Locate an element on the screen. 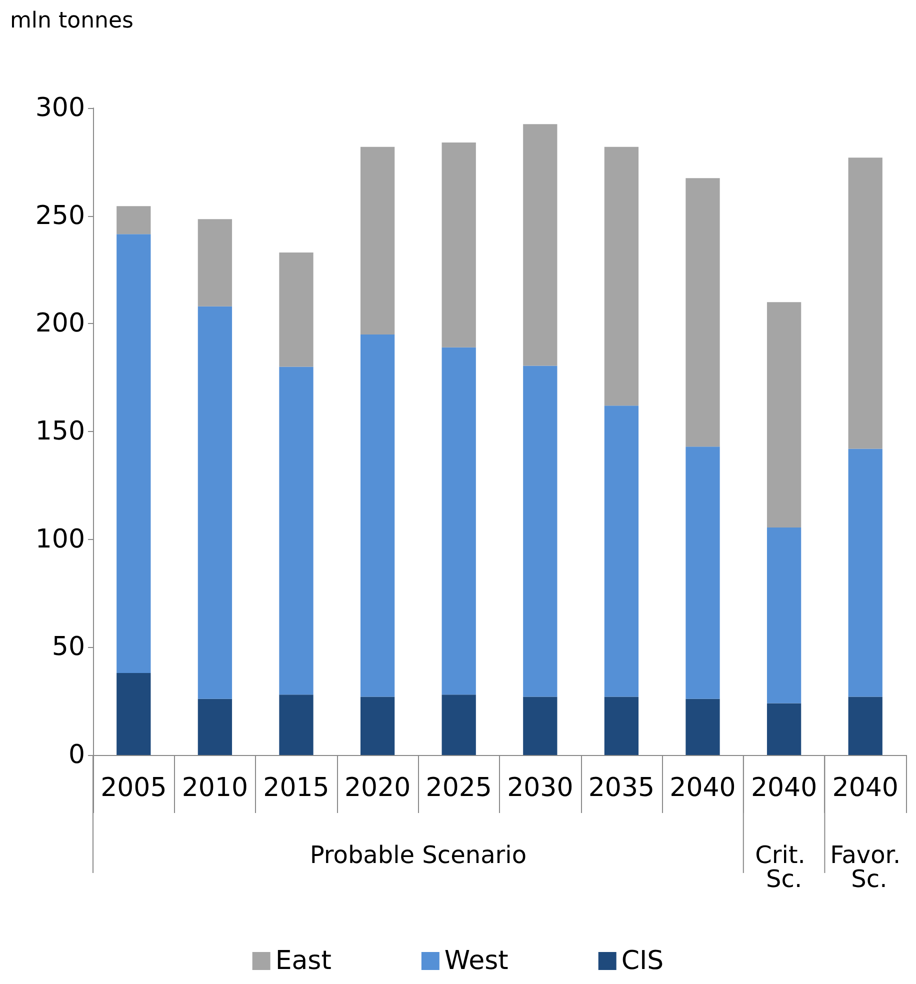 The width and height of the screenshot is (916, 984). text: Crit. Sc. is located at coordinates (784, 867).